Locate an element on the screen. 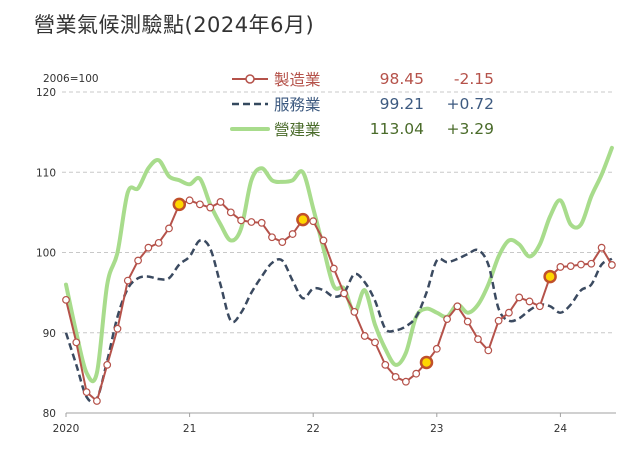  chart-title: 營業氣候測驗點(2024年6月) is located at coordinates (174, 25).